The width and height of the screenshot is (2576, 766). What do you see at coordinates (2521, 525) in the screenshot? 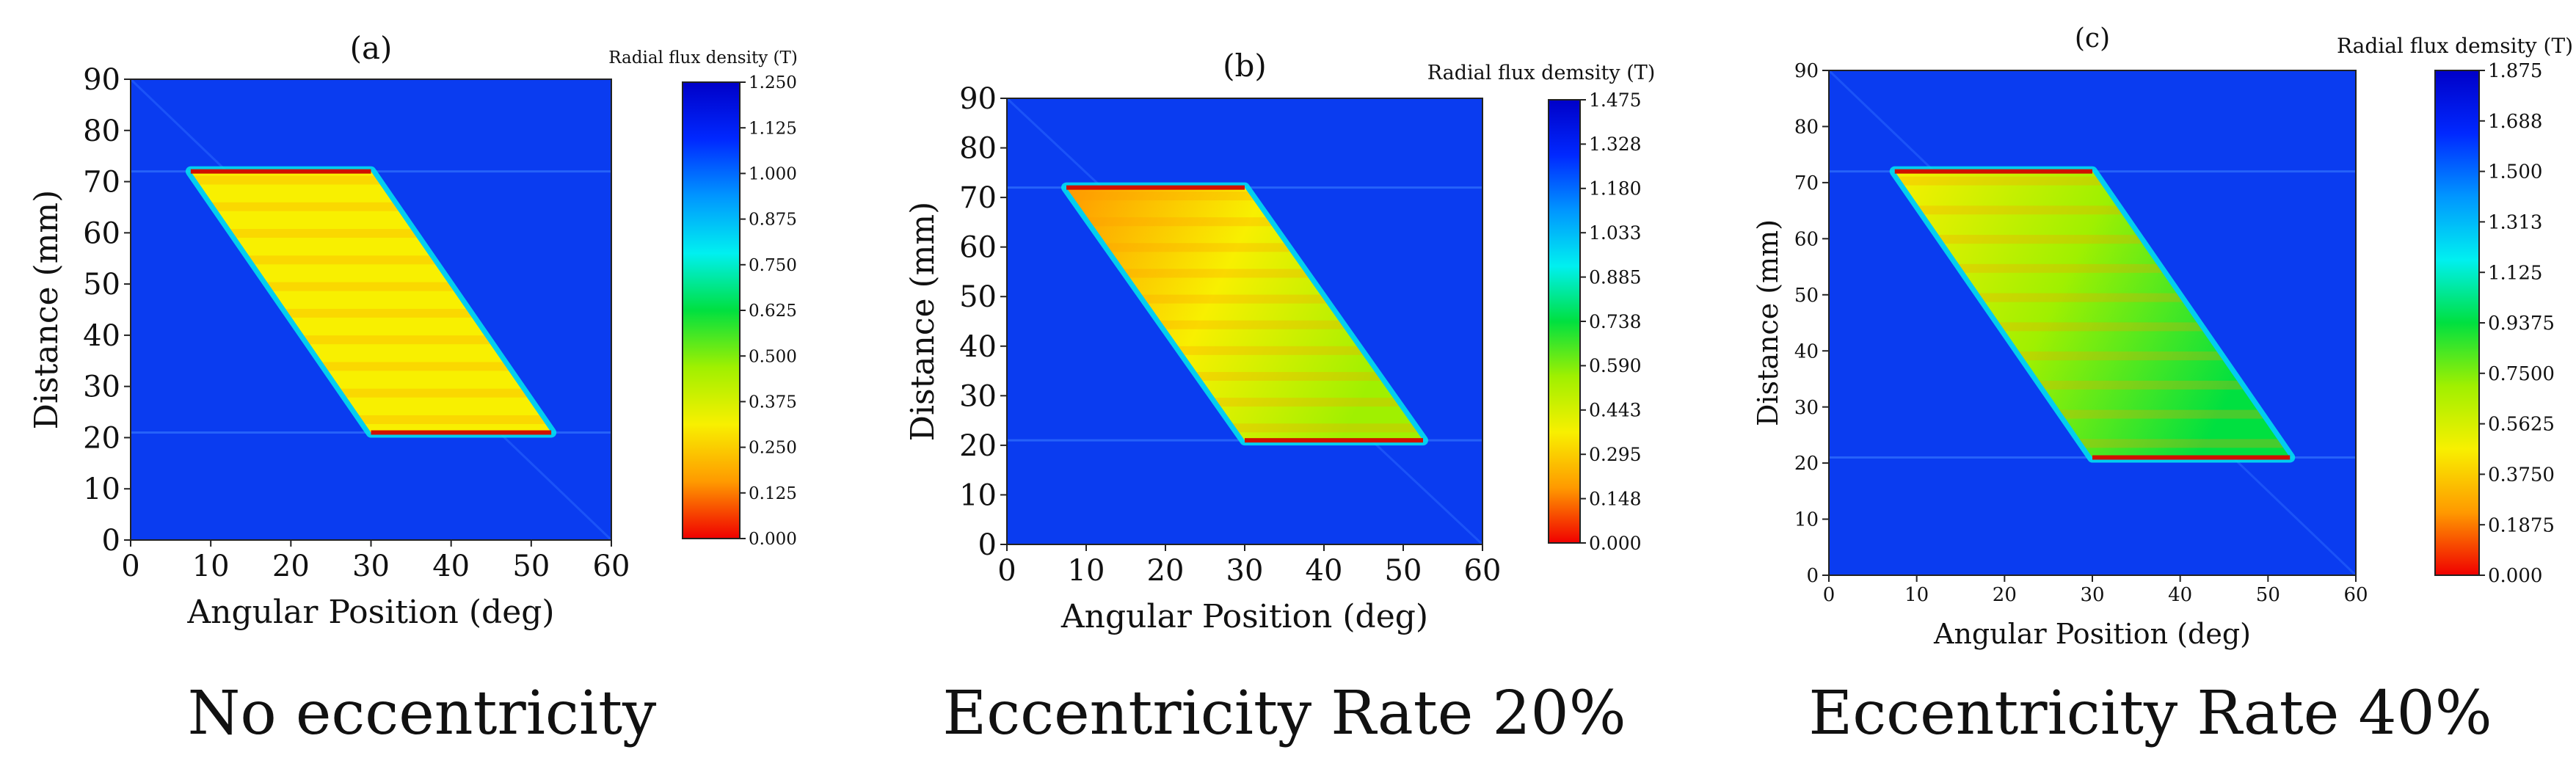
I see `colorbar-tick-label: 0.1875` at bounding box center [2521, 525].